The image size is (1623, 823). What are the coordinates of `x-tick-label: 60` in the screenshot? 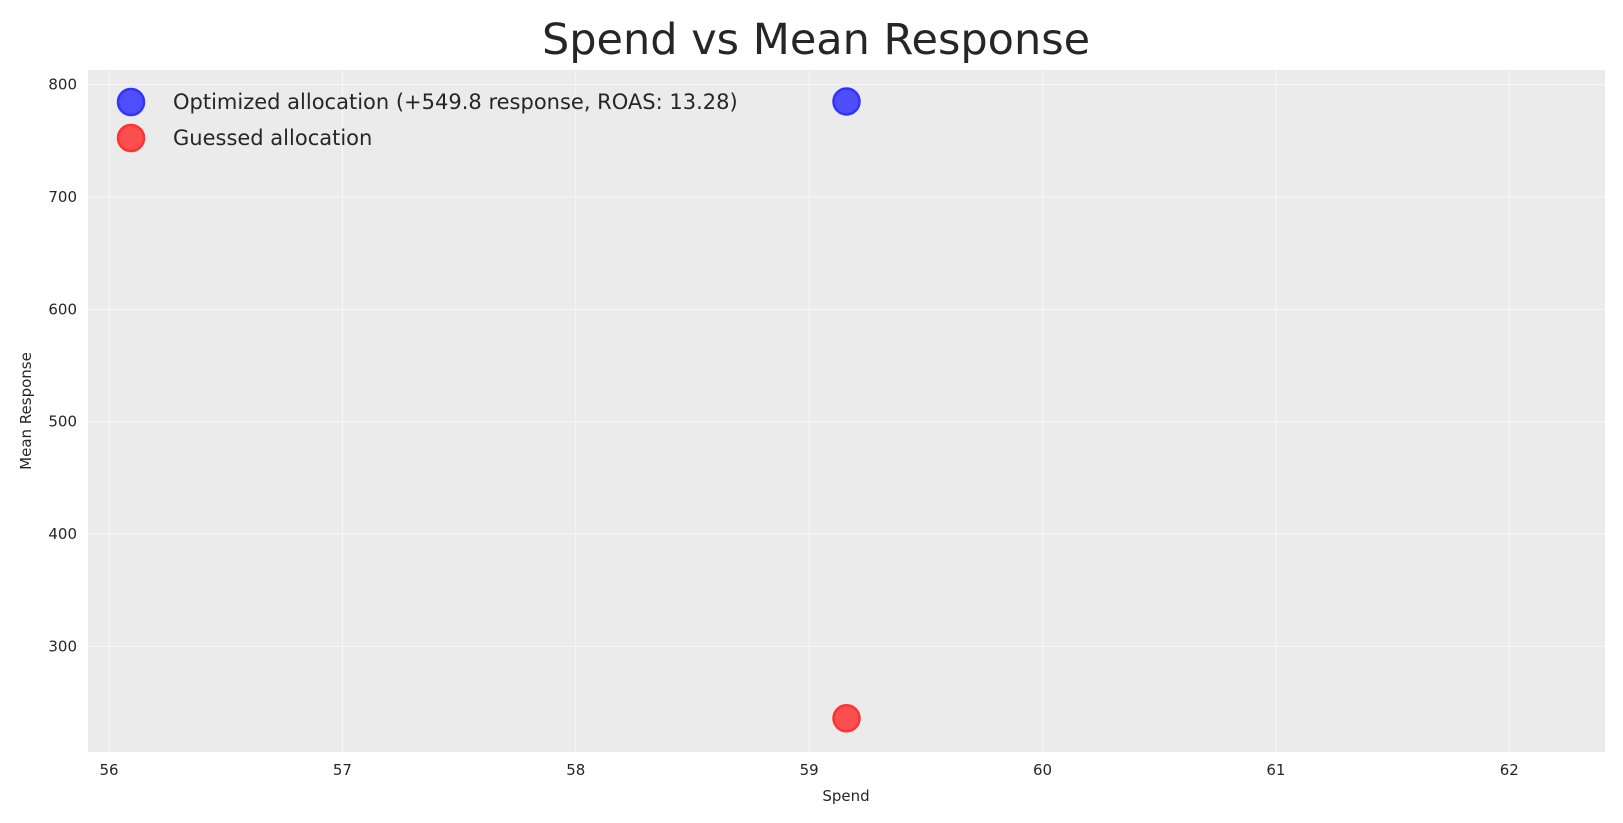 It's located at (1042, 770).